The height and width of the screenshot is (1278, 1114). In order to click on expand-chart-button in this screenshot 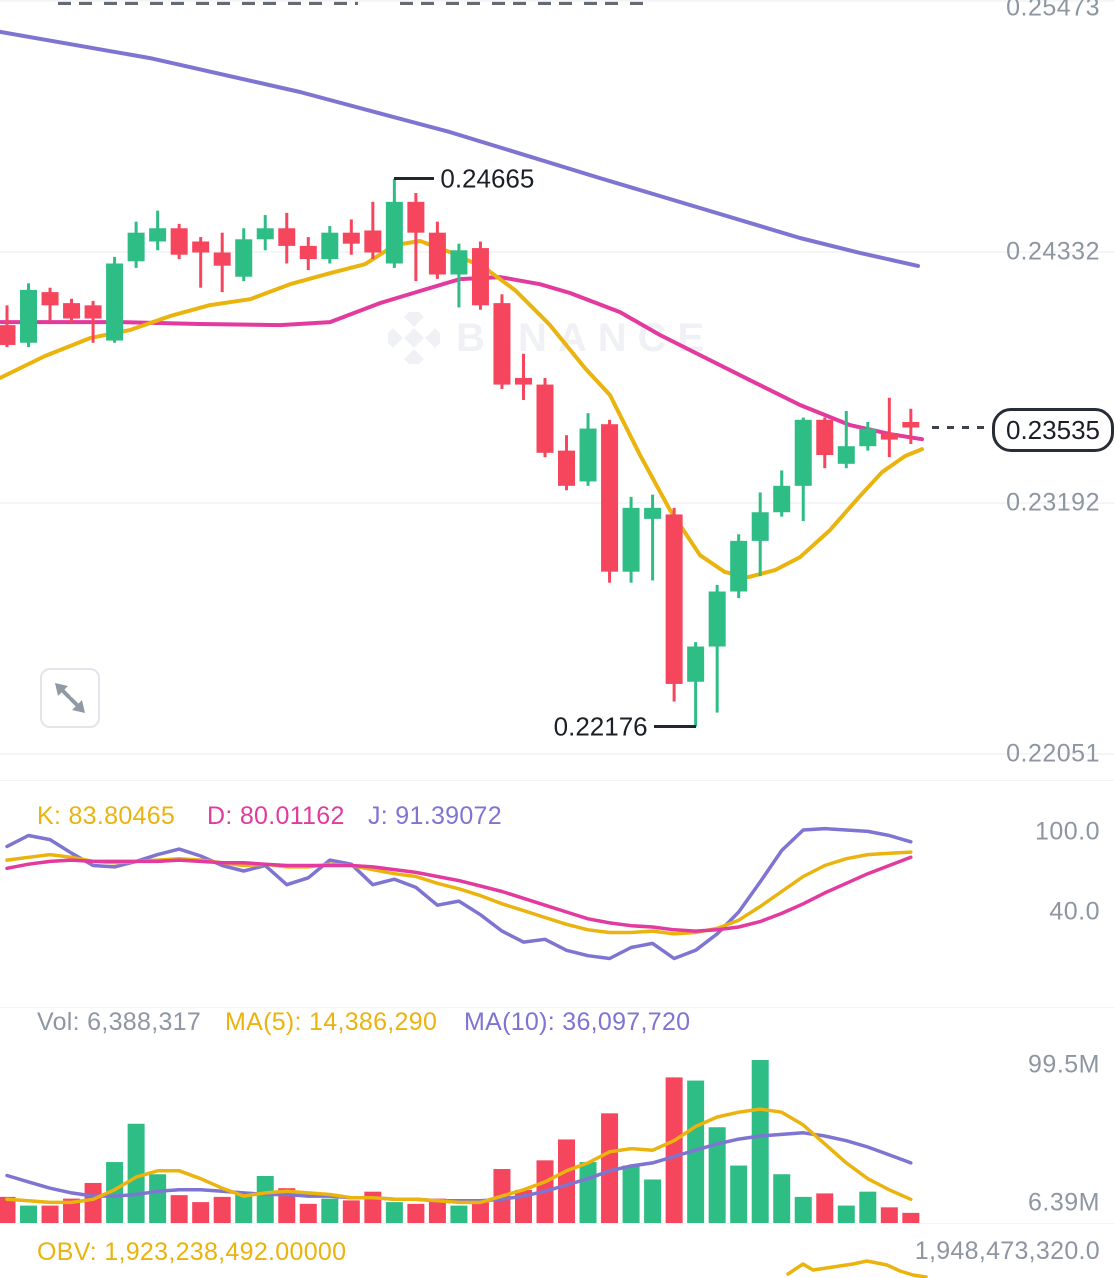, I will do `click(70, 698)`.